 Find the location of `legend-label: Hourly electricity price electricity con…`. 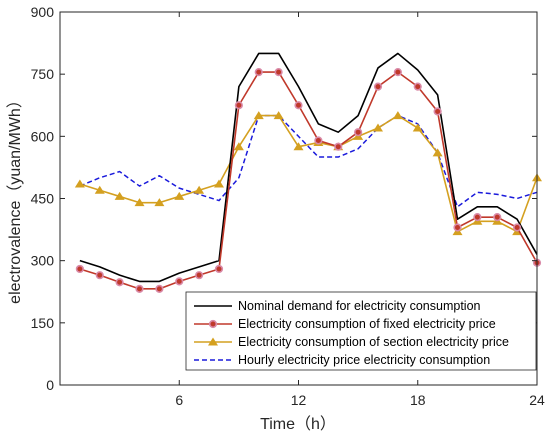

legend-label: Hourly electricity price electricity con… is located at coordinates (364, 360).